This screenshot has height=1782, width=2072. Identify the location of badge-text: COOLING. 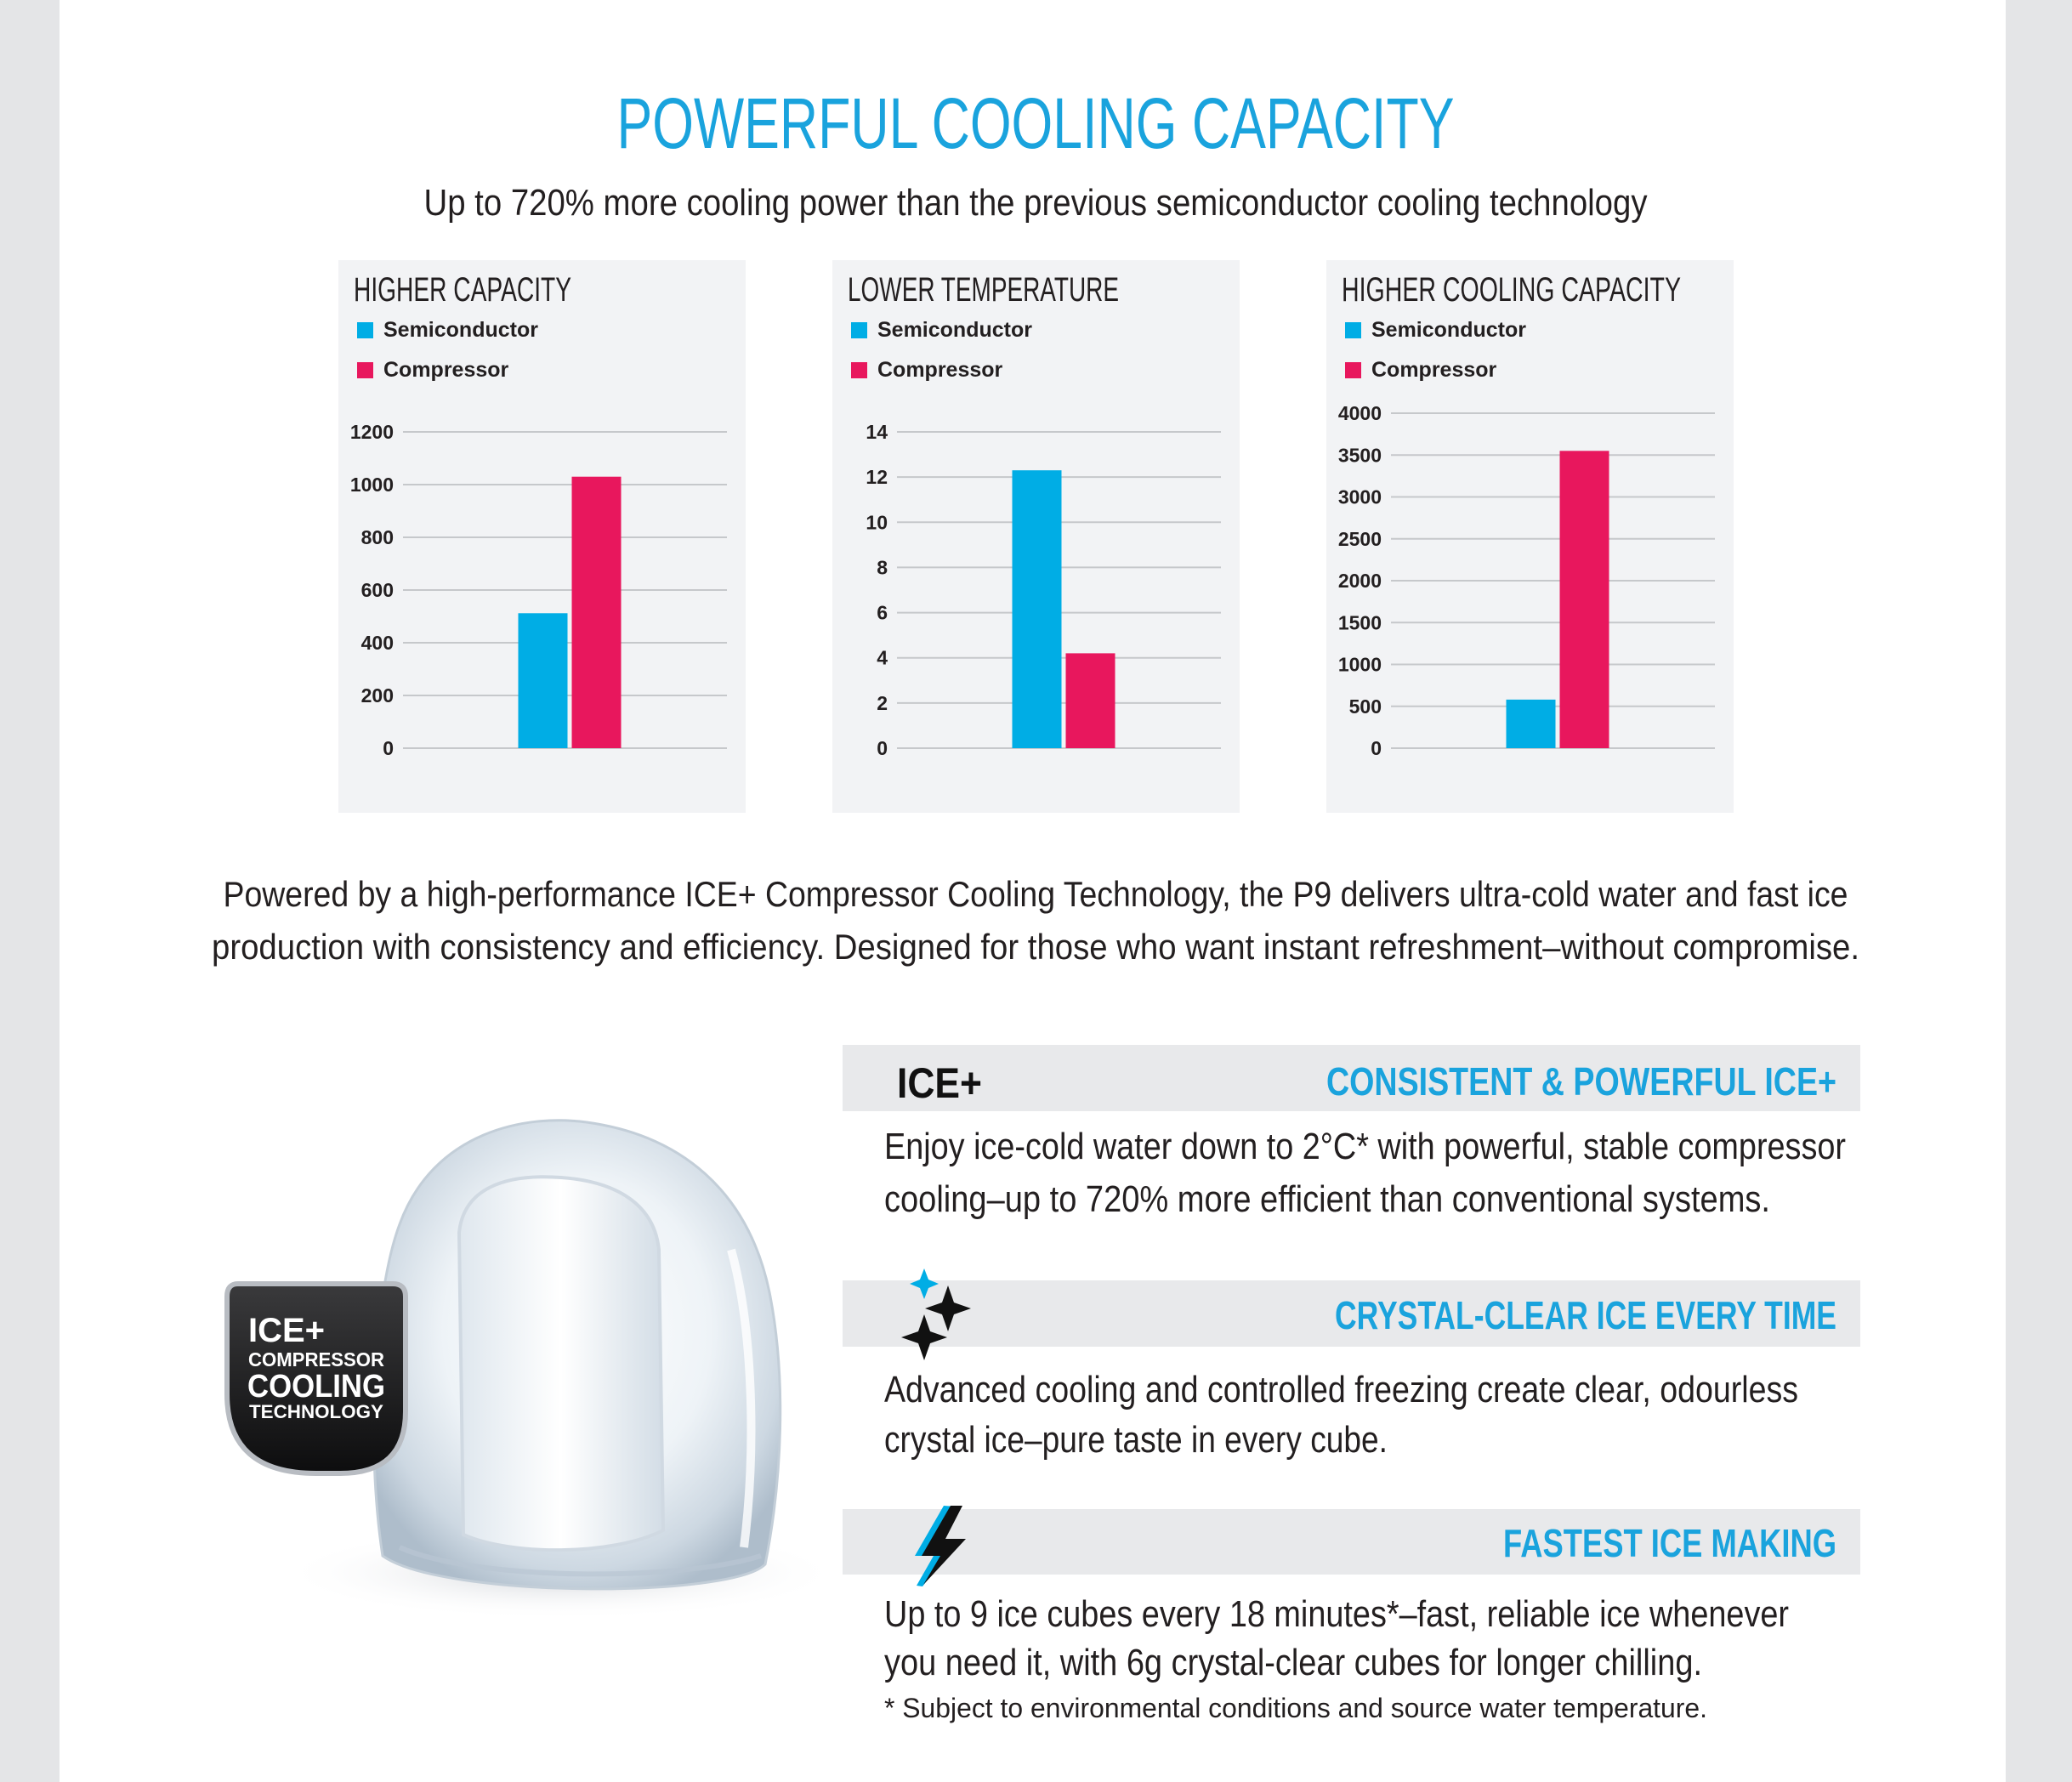
(316, 1387).